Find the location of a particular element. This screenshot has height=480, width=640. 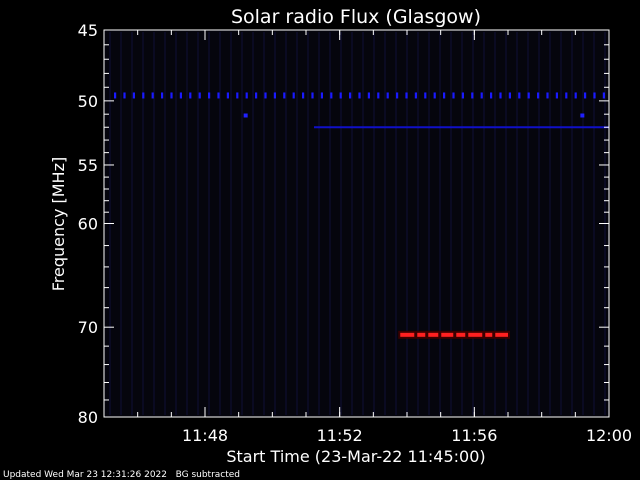

y-tick-label: 60 is located at coordinates (88, 224).